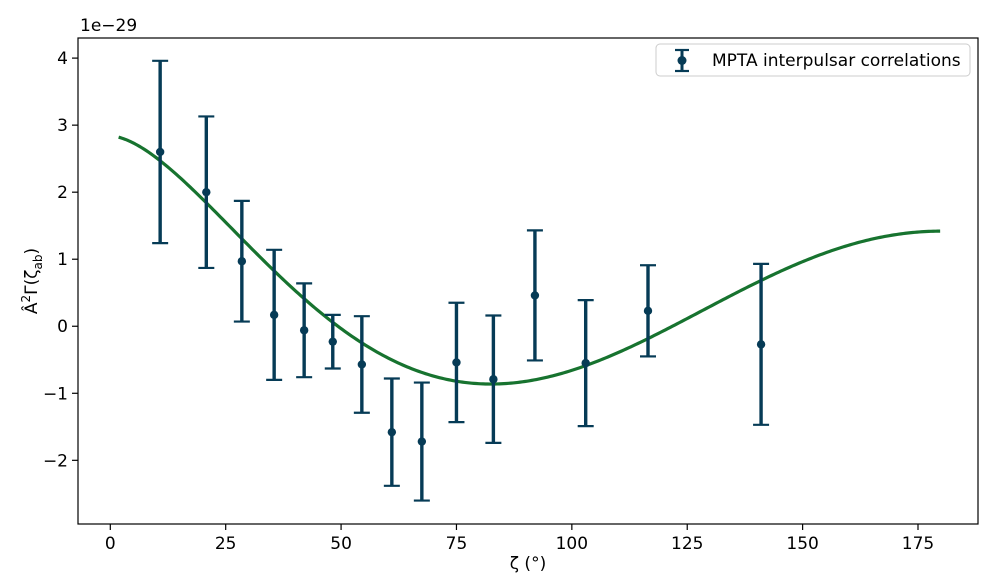 Image resolution: width=1007 pixels, height=582 pixels. I want to click on legend-box, so click(813, 60).